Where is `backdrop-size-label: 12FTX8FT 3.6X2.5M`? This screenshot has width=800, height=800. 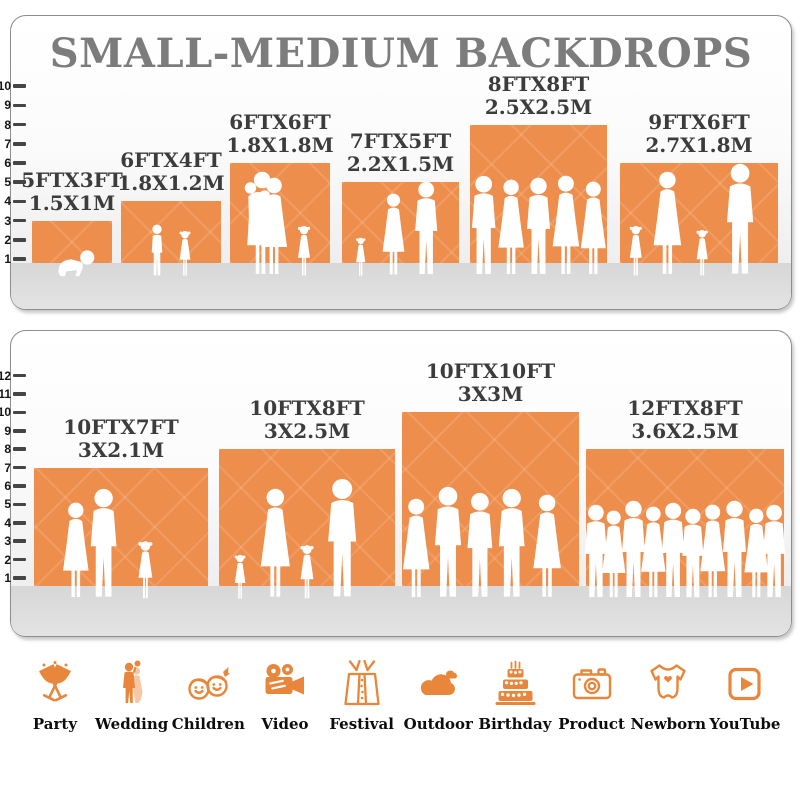
backdrop-size-label: 12FTX8FT 3.6X2.5M is located at coordinates (684, 420).